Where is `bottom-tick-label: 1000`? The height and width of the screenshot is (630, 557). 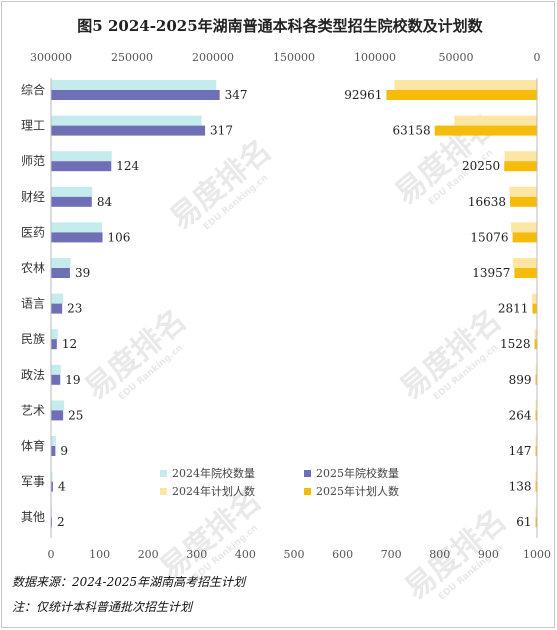 bottom-tick-label: 1000 is located at coordinates (537, 554).